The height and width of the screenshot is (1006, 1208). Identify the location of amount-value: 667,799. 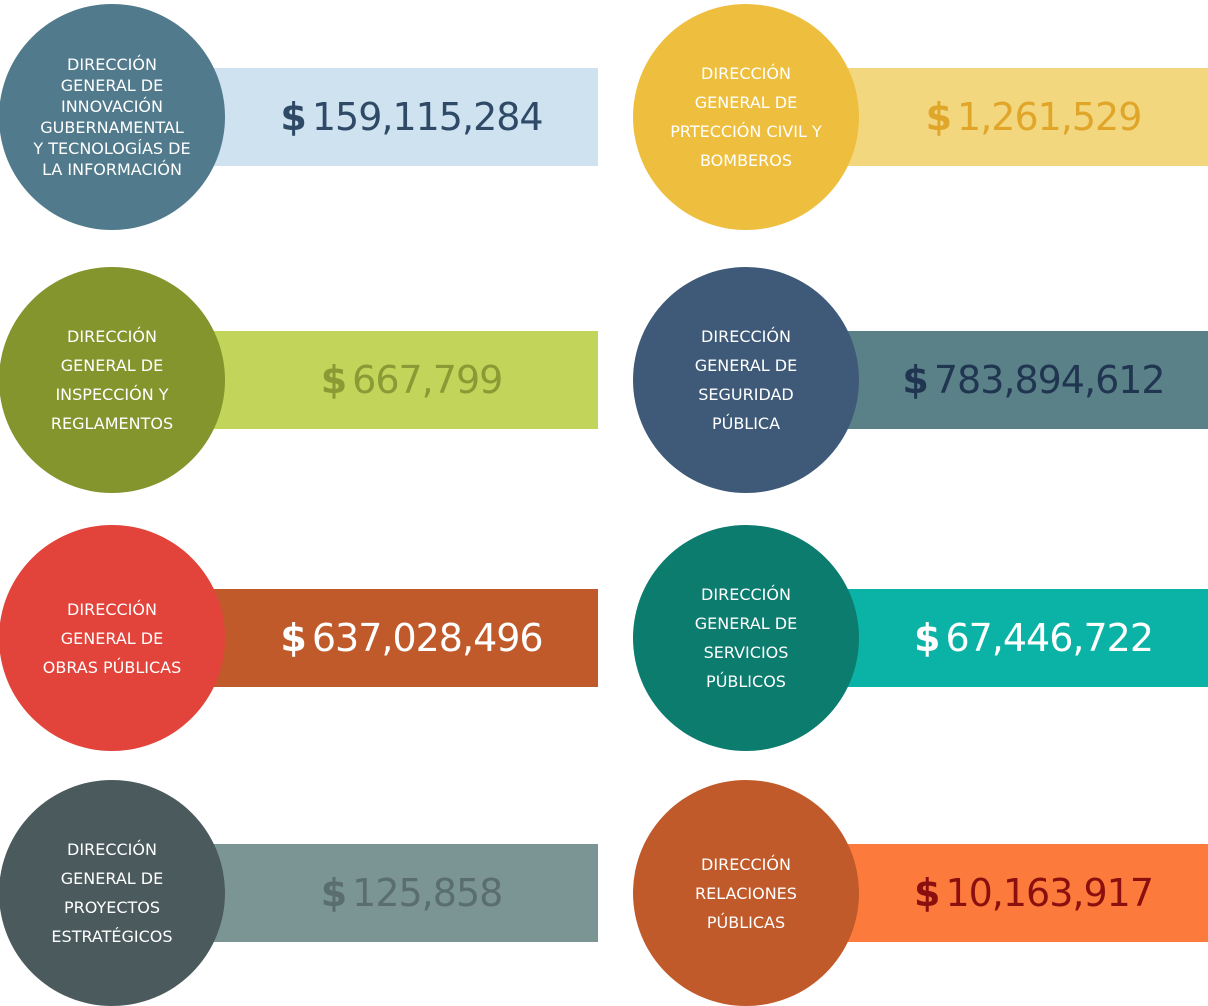
(427, 380).